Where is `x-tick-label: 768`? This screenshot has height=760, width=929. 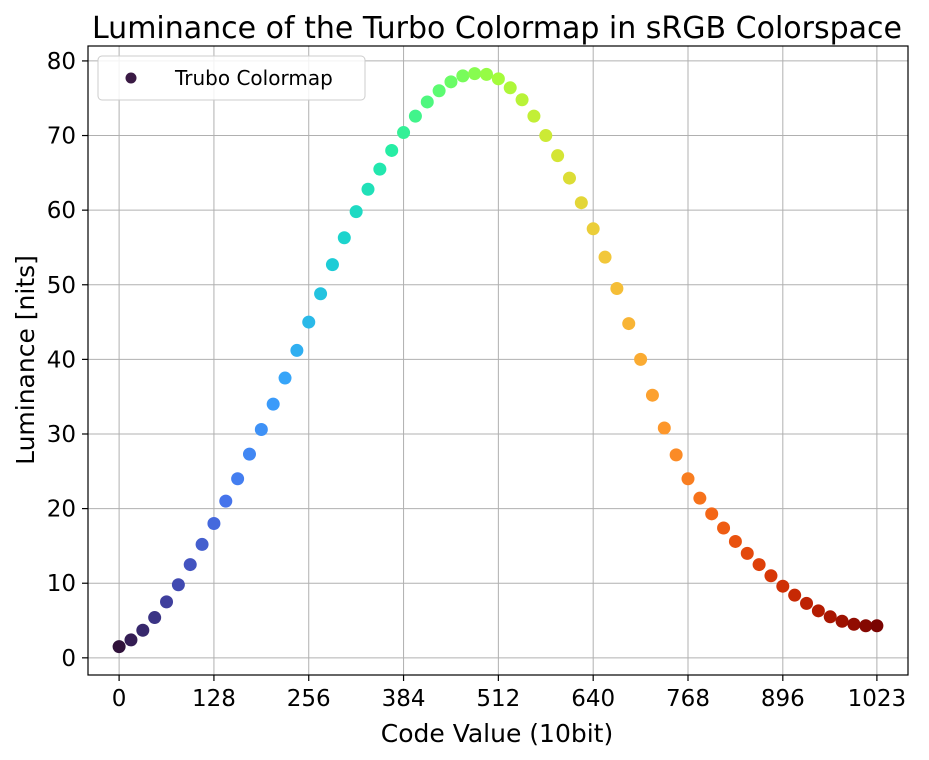
x-tick-label: 768 is located at coordinates (688, 699).